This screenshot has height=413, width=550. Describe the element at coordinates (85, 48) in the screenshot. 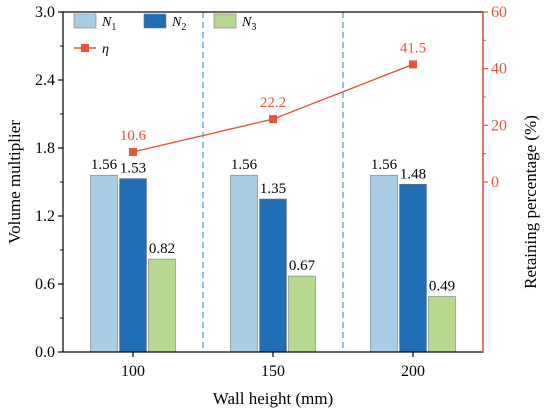

I see `legend-eta-marker` at that location.